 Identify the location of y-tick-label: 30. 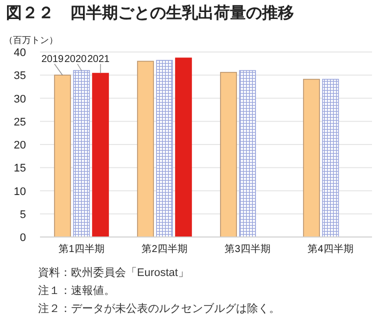
(20, 99).